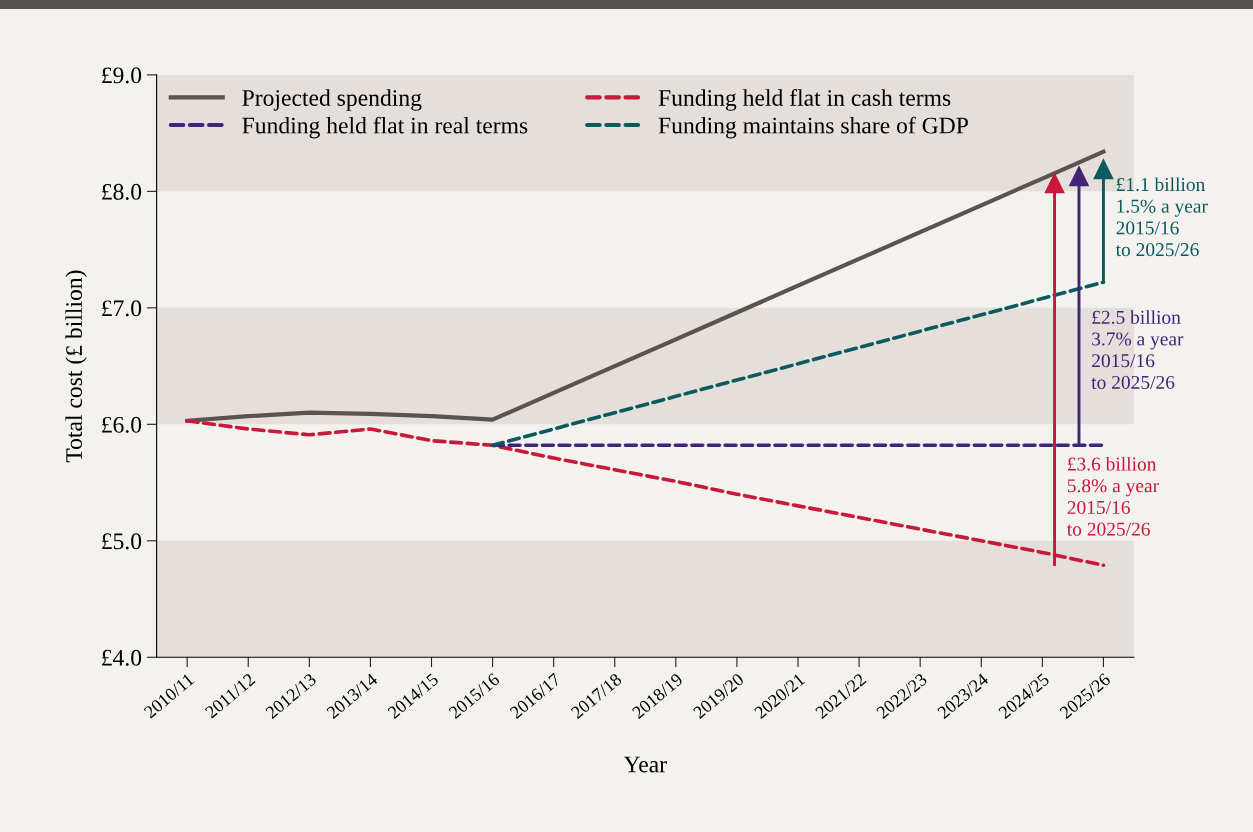  Describe the element at coordinates (813, 127) in the screenshot. I see `legend-label: Funding maintains share of GDP` at that location.